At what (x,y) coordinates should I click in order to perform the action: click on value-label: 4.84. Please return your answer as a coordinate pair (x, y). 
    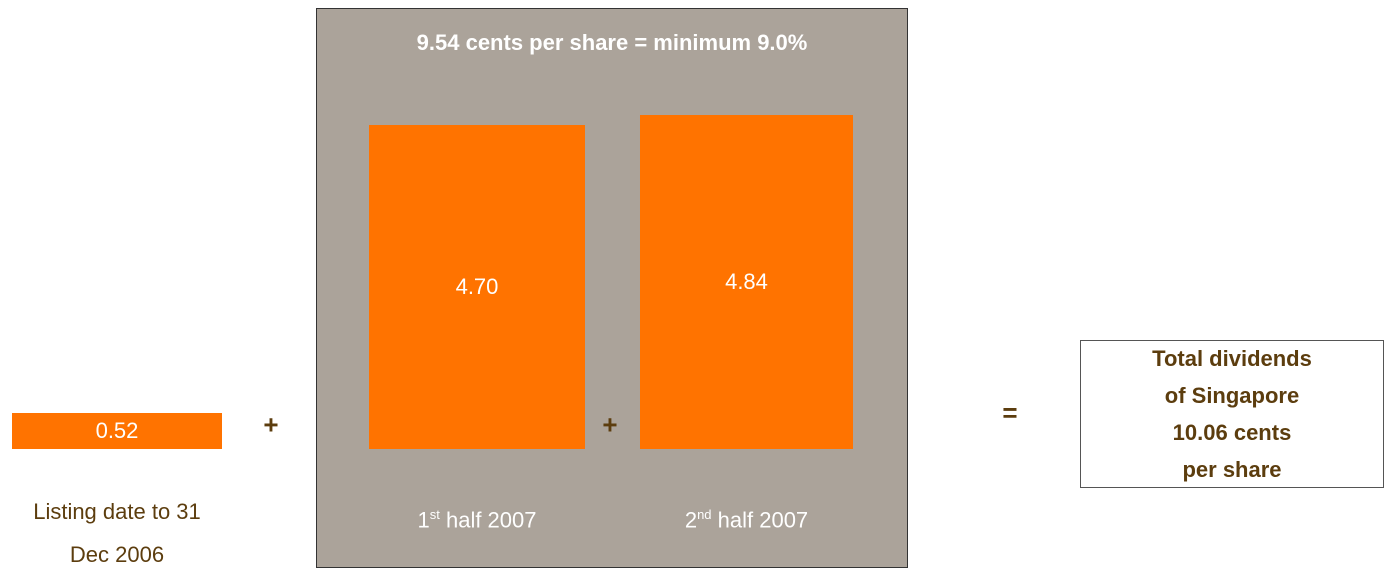
    Looking at the image, I should click on (746, 282).